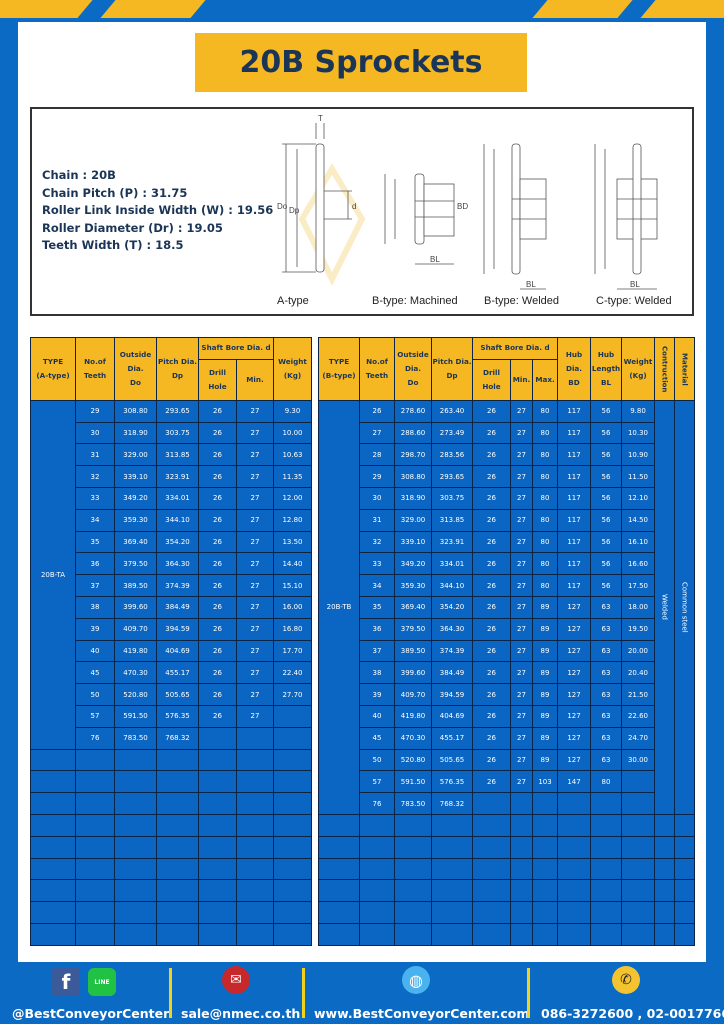 The height and width of the screenshot is (1024, 724). What do you see at coordinates (521, 379) in the screenshot?
I see `header-min: Min.` at bounding box center [521, 379].